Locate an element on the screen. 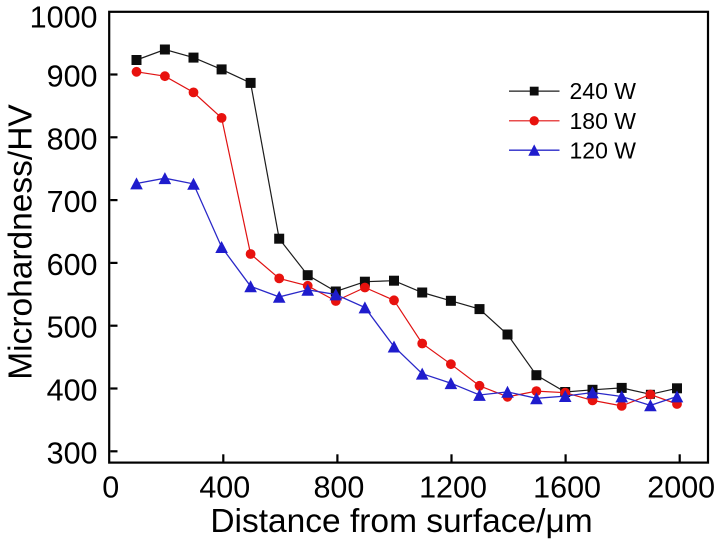 This screenshot has height=544, width=721. svg-text: 600 is located at coordinates (72, 265).